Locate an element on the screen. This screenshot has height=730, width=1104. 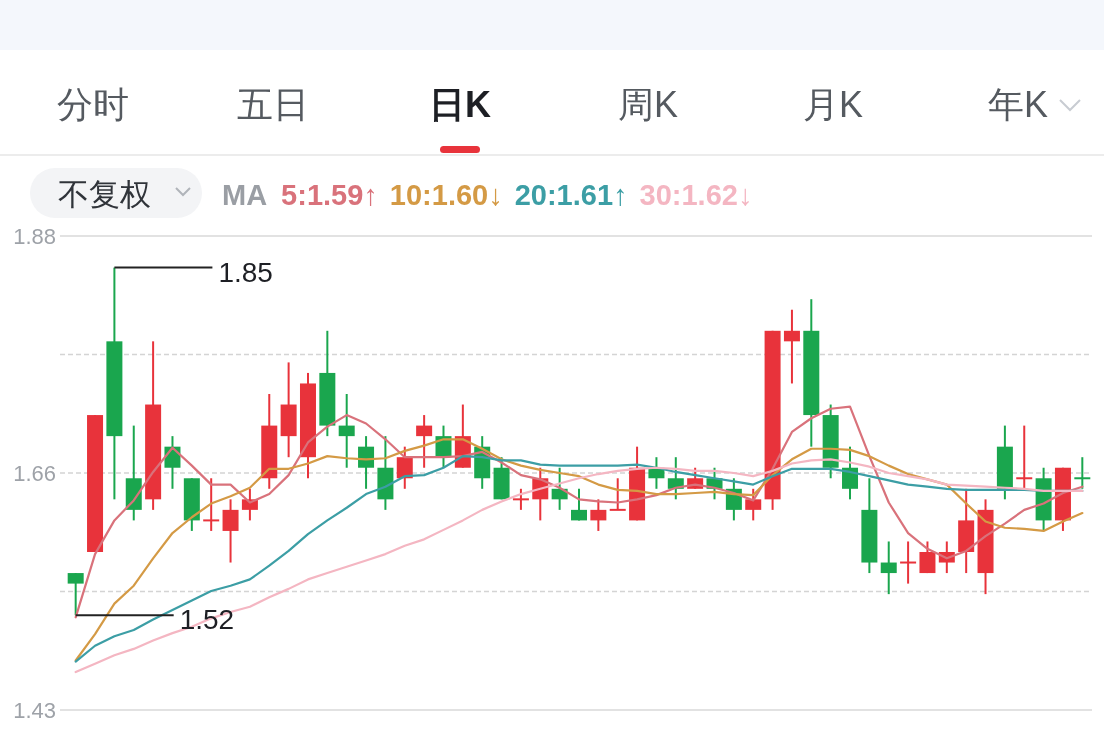
text: 30:1.62↓ is located at coordinates (696, 195).